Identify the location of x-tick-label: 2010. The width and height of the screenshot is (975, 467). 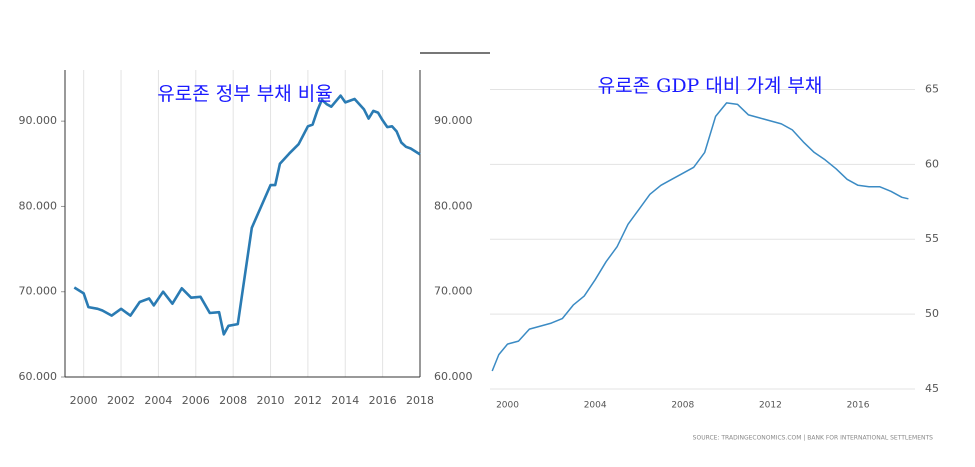
(271, 400).